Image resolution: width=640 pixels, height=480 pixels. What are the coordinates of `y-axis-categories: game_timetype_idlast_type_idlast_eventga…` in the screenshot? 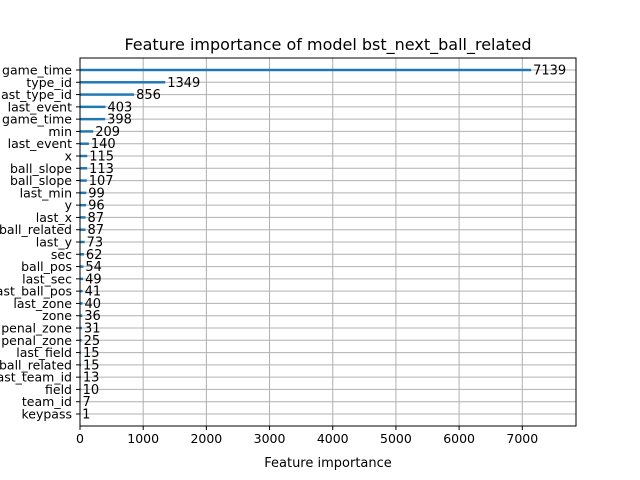 It's located at (40, 242).